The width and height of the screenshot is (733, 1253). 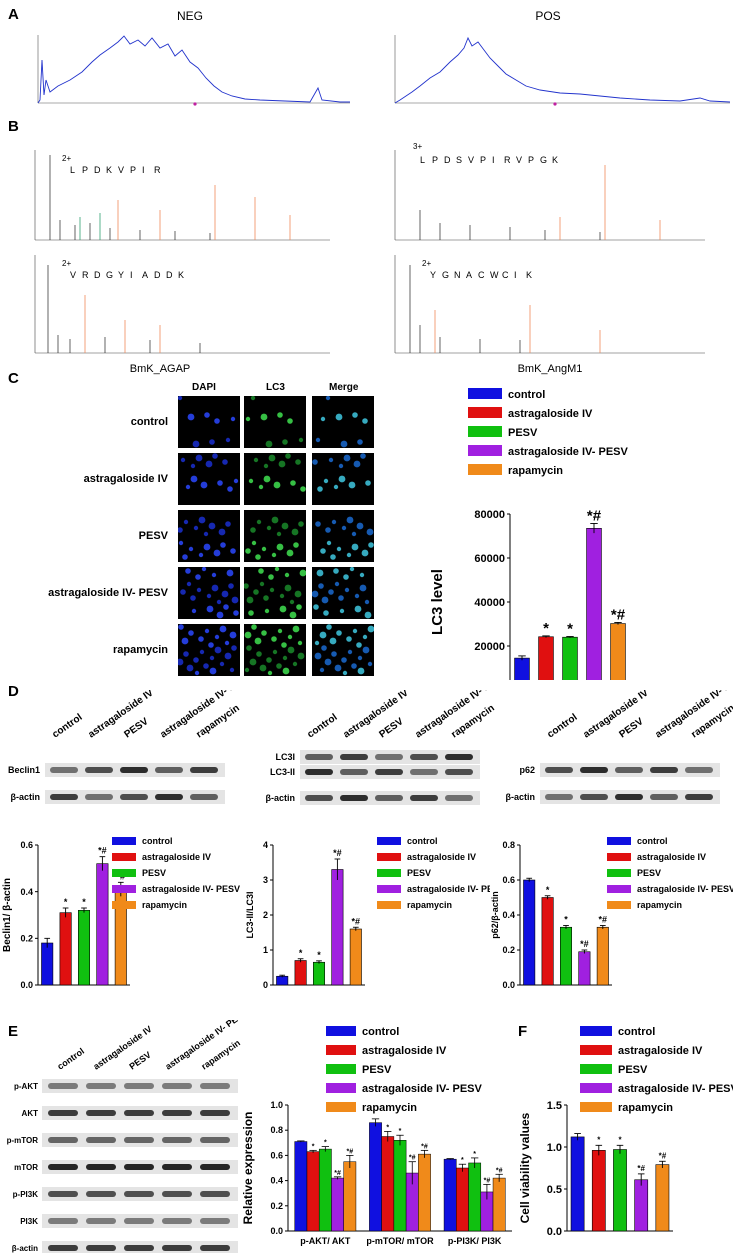 What do you see at coordinates (265, 915) in the screenshot?
I see `y-tick-label: 2` at bounding box center [265, 915].